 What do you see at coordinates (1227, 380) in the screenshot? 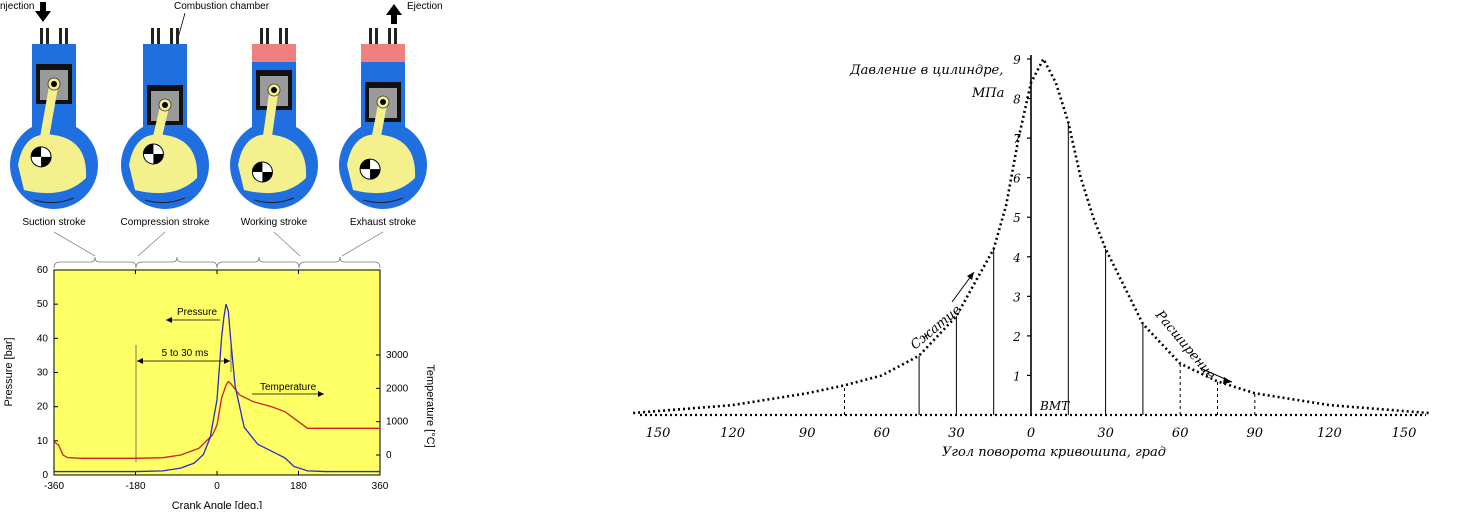
I see `expansion-arrow-head` at bounding box center [1227, 380].